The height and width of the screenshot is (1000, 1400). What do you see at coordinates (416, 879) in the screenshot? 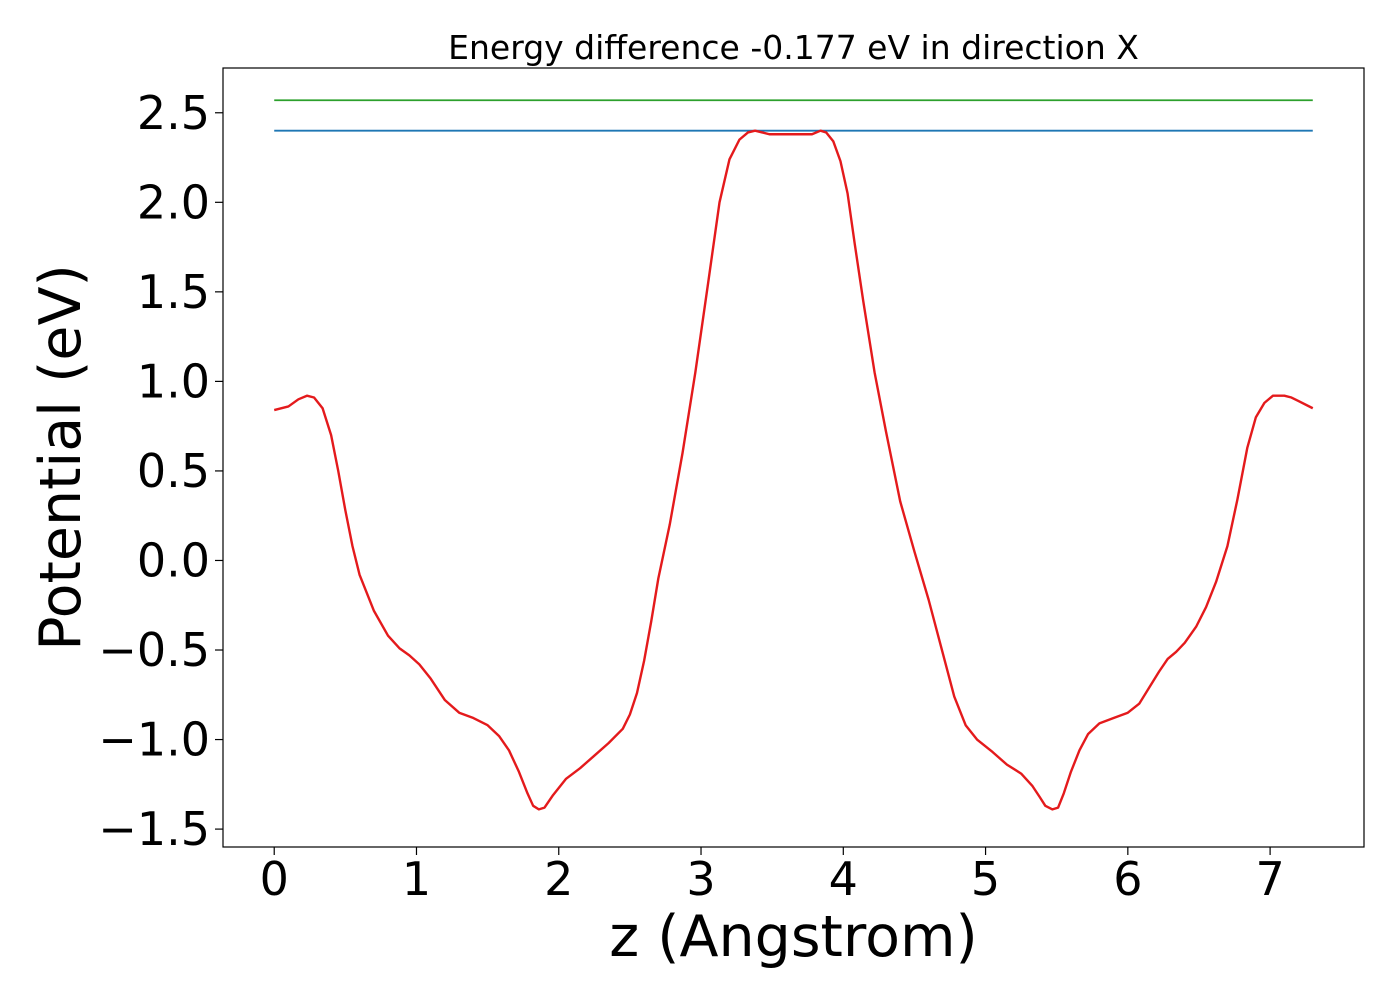
I see `x-tick-label: 1` at bounding box center [416, 879].